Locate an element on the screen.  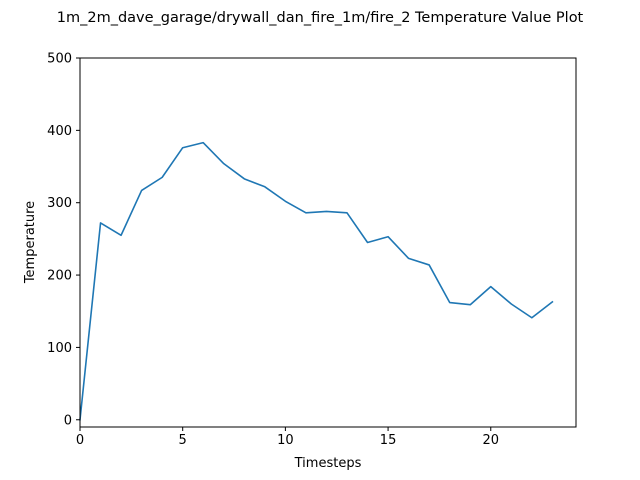
x-tick-label: 15 is located at coordinates (388, 440).